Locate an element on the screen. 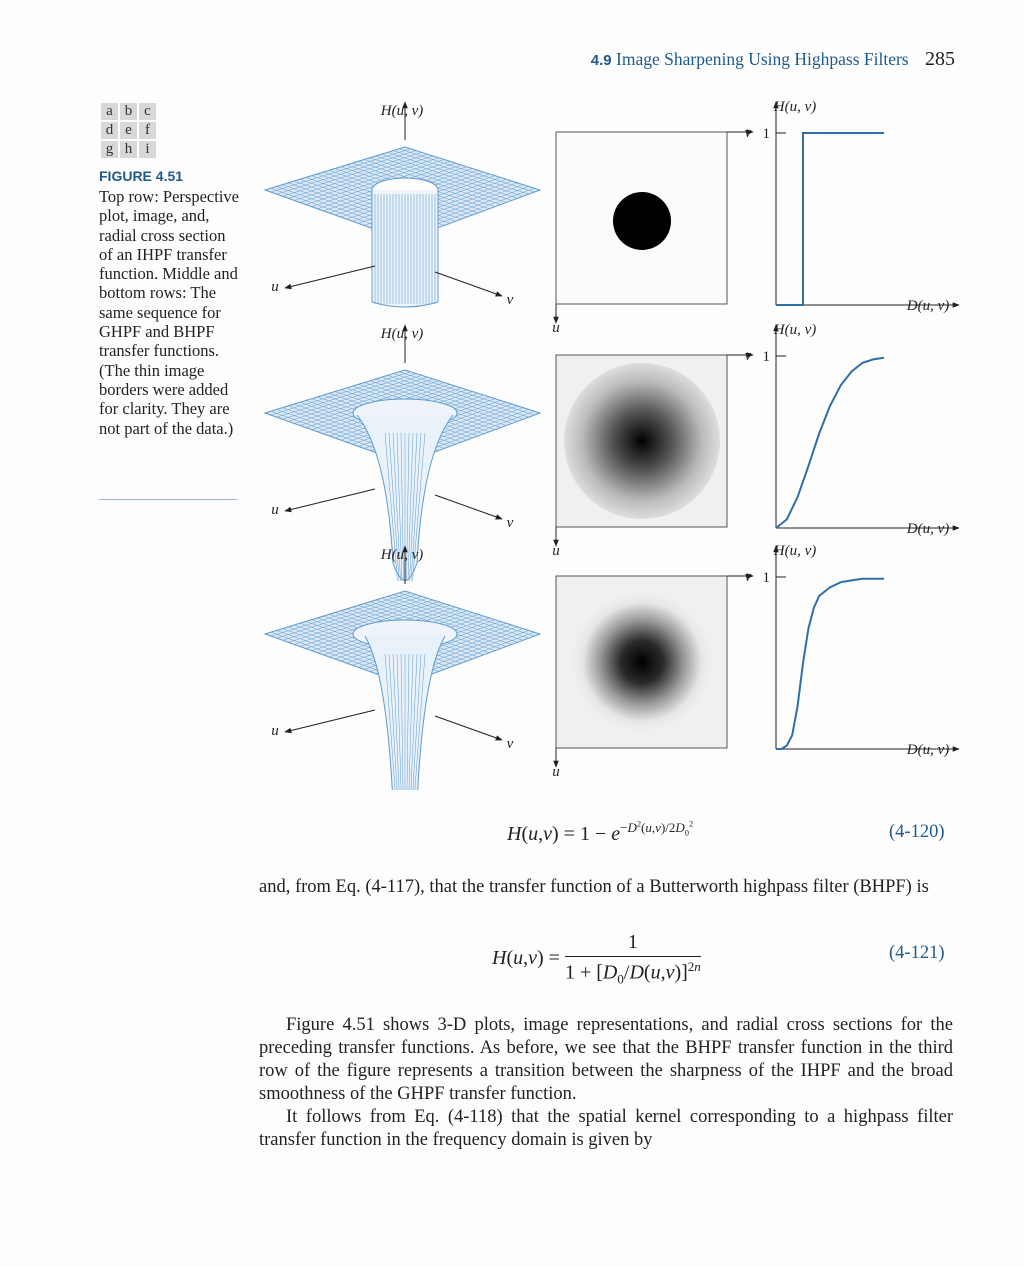  panel-key-c: c is located at coordinates (147, 111).